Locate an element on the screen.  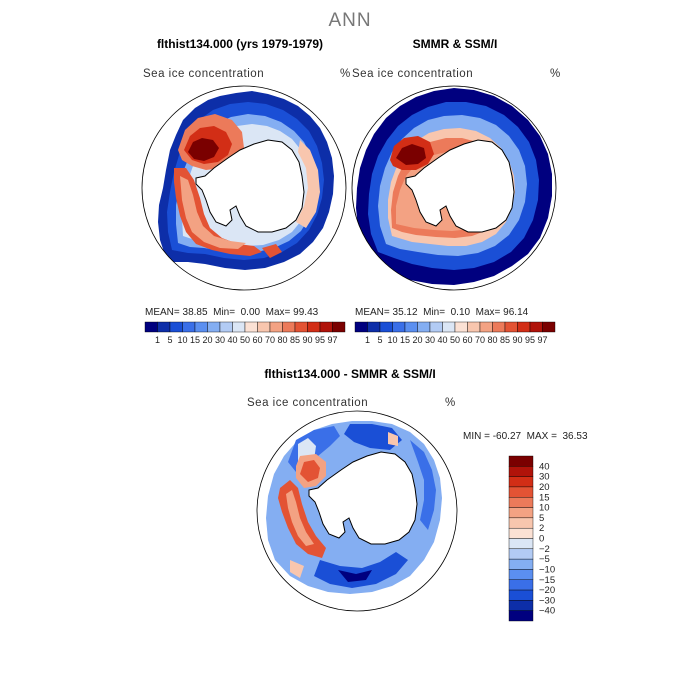
colorbar-observed-tick-label: 1 is located at coordinates (367, 340).